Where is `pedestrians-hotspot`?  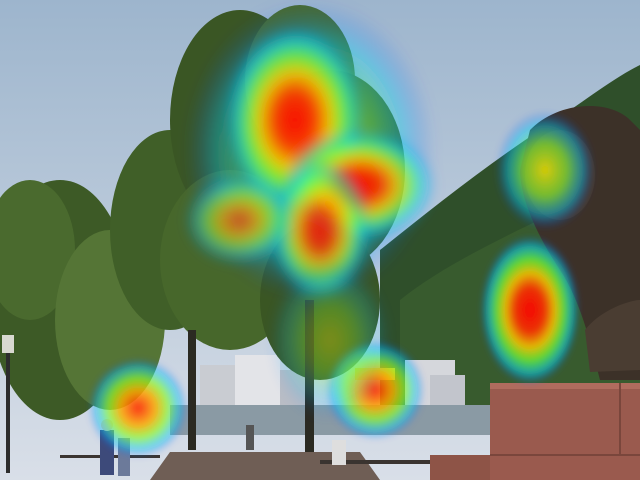
pedestrians-hotspot is located at coordinates (138, 408).